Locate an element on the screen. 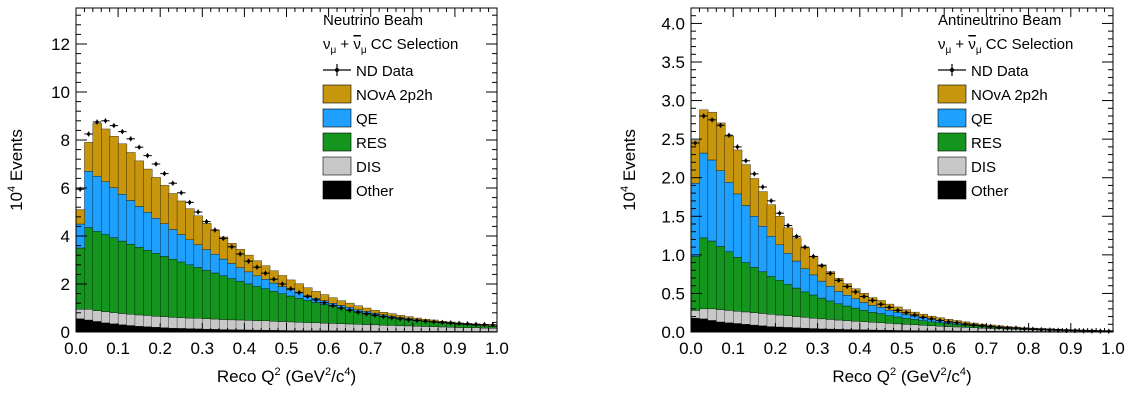 The width and height of the screenshot is (1133, 396). y-tick-label: 0.5 is located at coordinates (673, 293).